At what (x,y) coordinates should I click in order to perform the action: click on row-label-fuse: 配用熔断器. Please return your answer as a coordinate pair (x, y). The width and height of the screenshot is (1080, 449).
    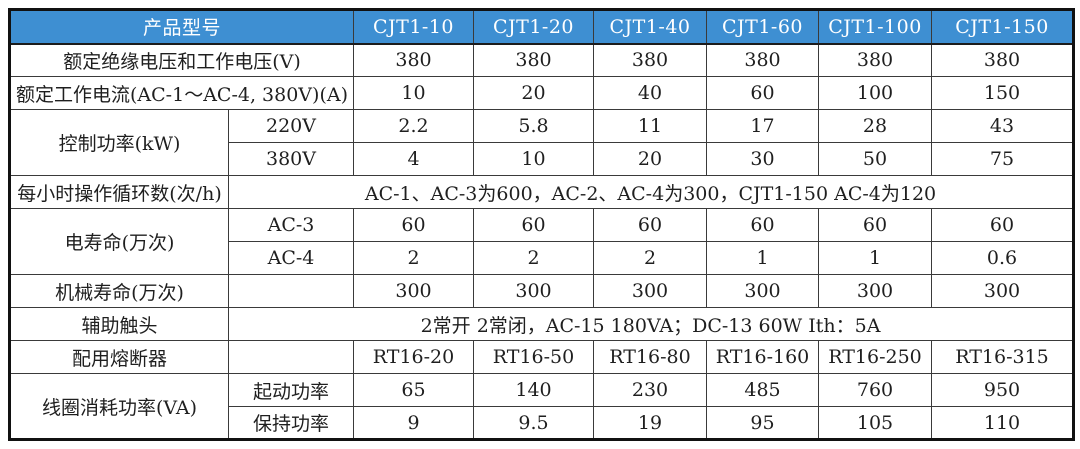
    Looking at the image, I should click on (119, 357).